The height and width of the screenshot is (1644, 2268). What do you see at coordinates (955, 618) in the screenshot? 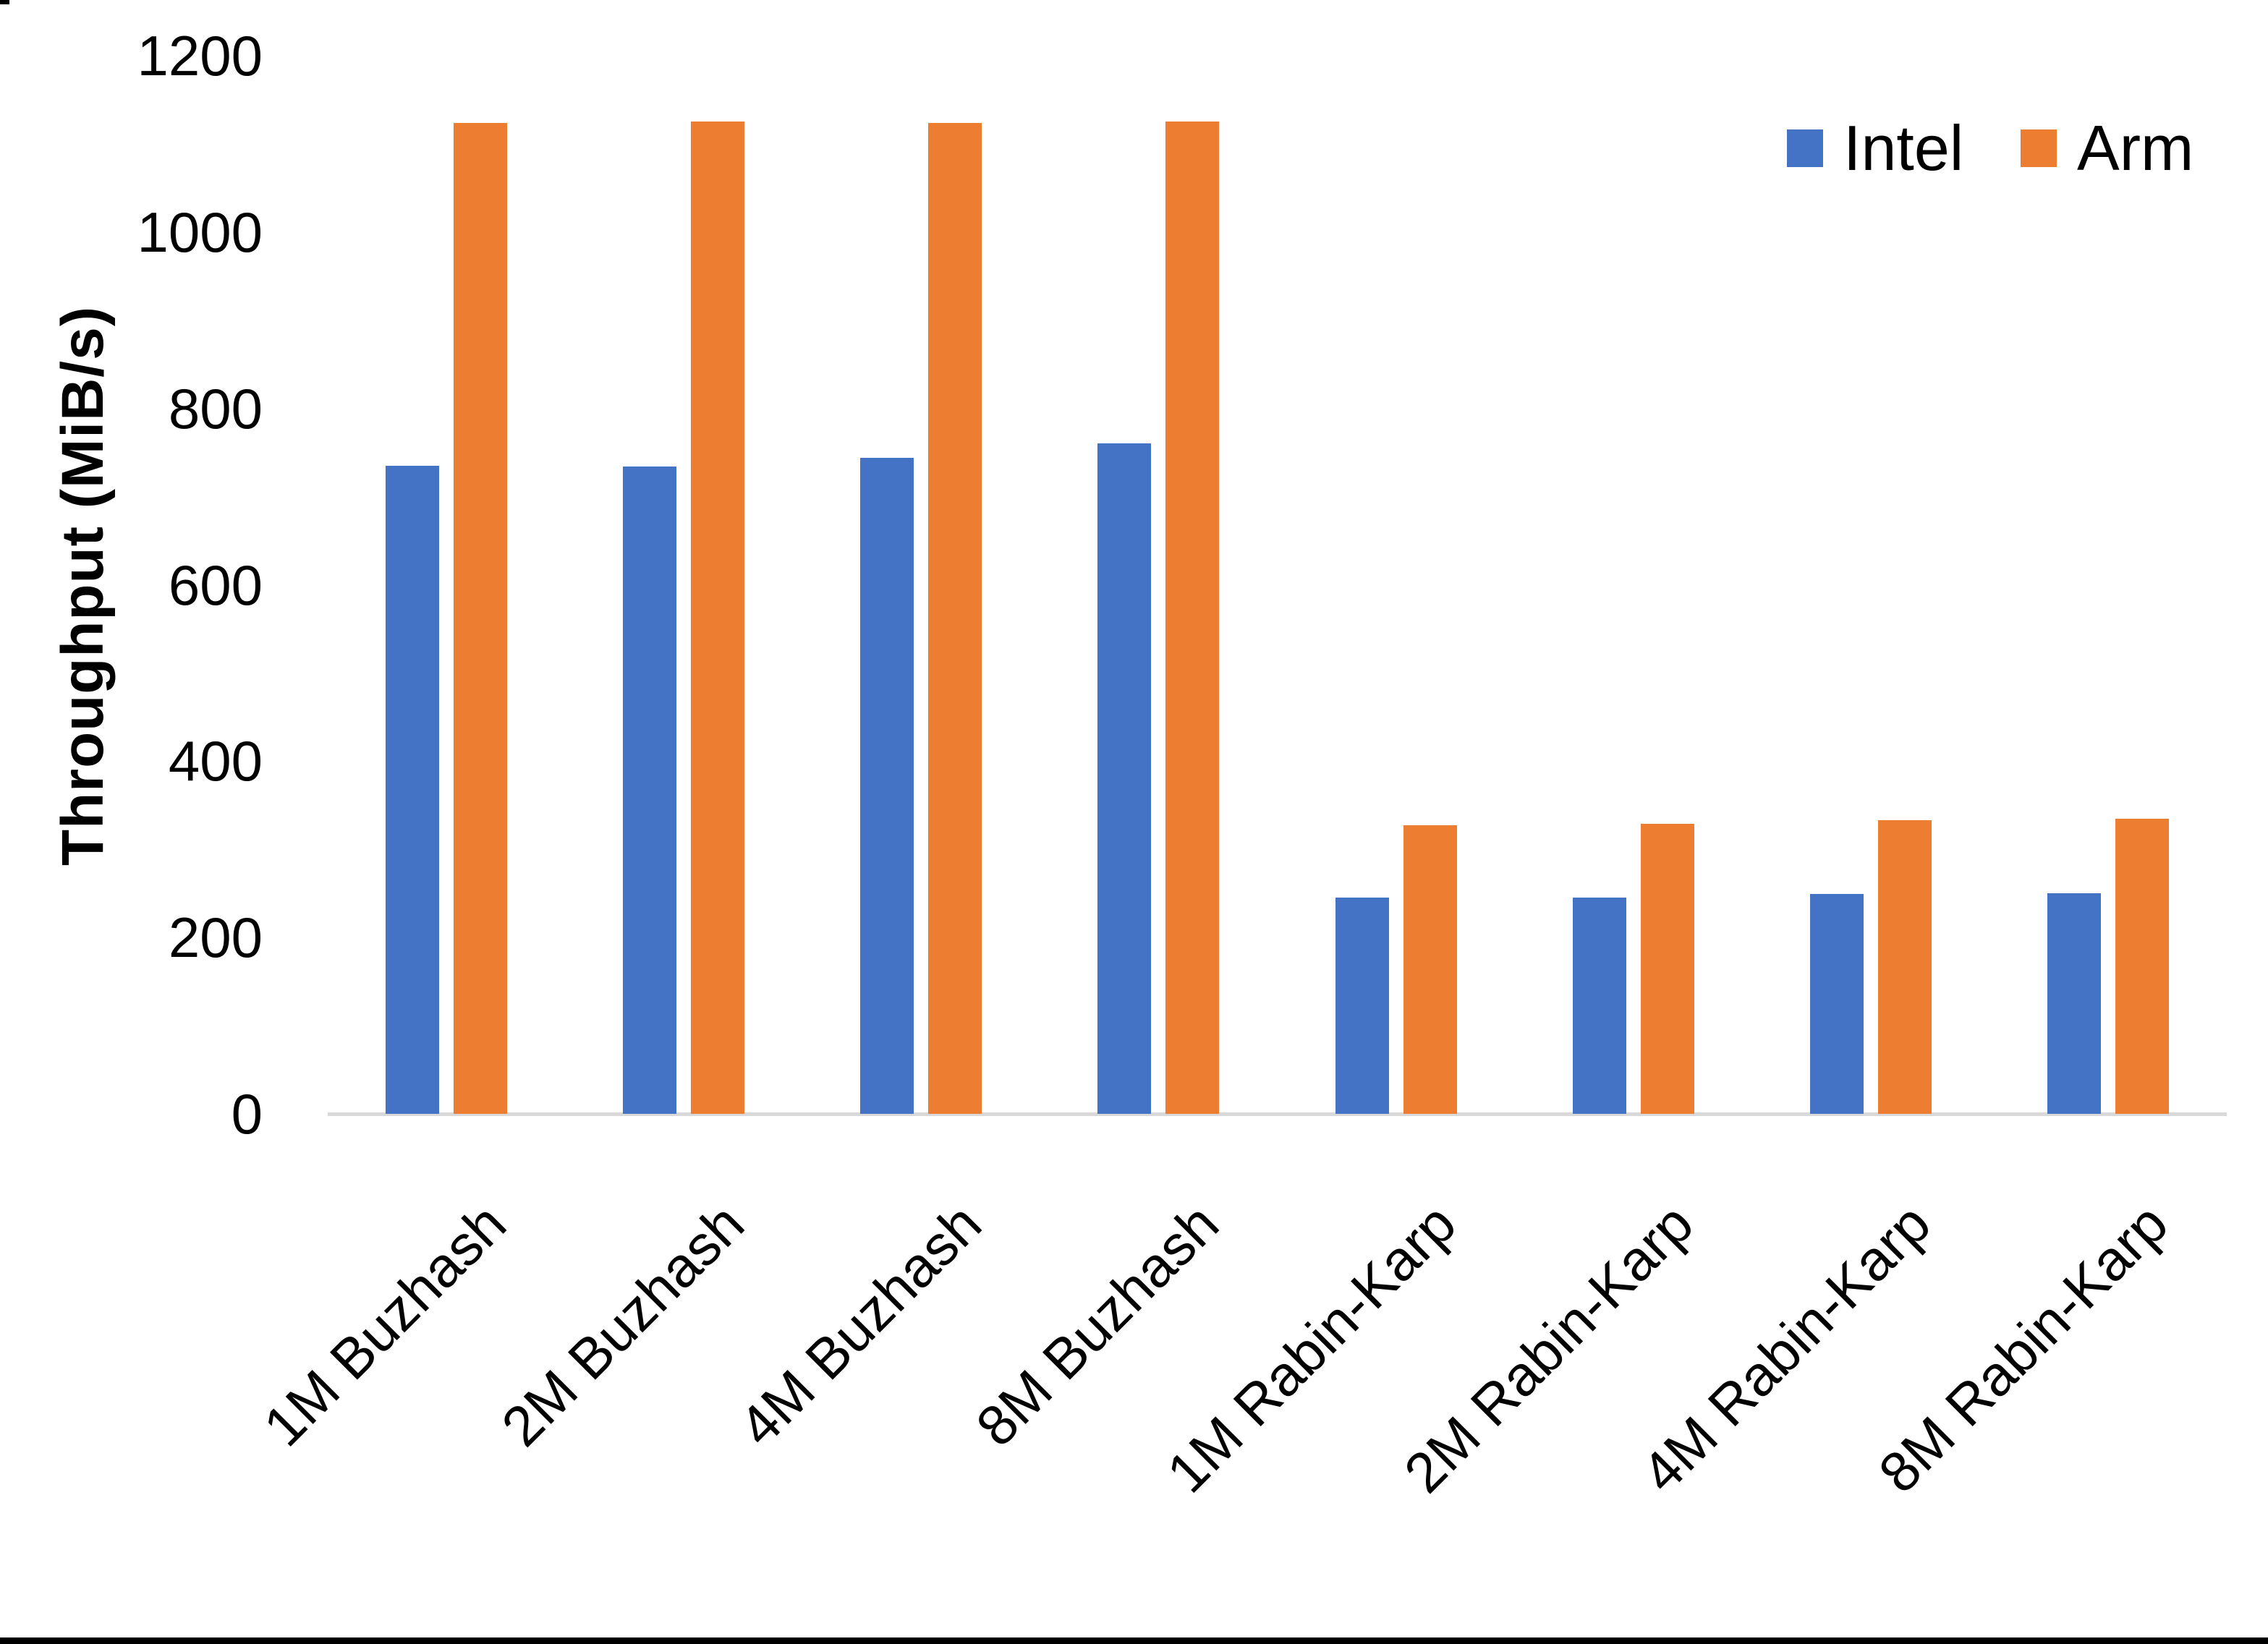
I see `bar-arm-4m-buzhash` at bounding box center [955, 618].